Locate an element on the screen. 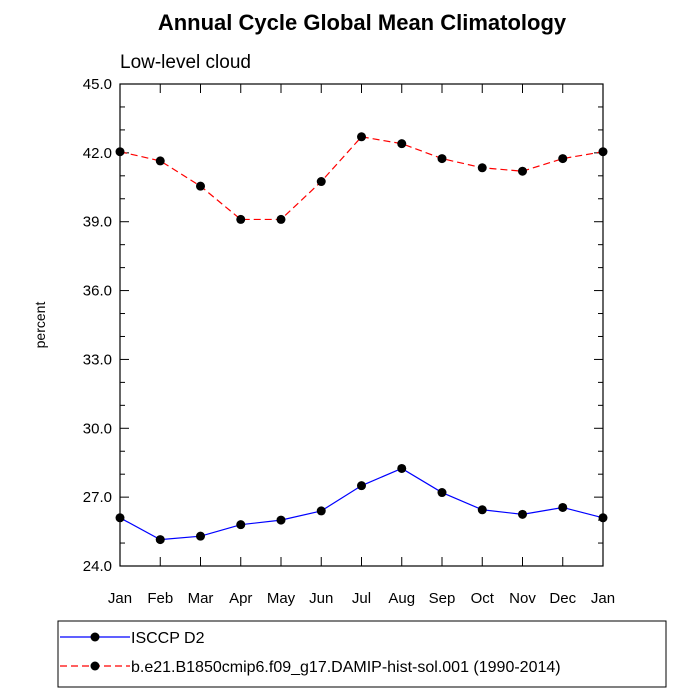 Image resolution: width=700 pixels, height=700 pixels. y-tick-label: 36.0 is located at coordinates (97, 291).